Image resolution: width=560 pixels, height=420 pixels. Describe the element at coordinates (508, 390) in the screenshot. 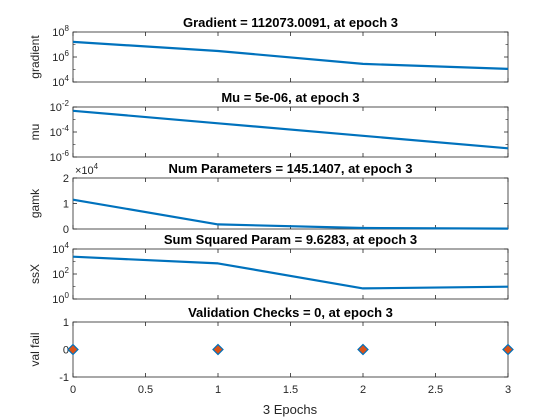

I see `x-tick-label: 3` at that location.